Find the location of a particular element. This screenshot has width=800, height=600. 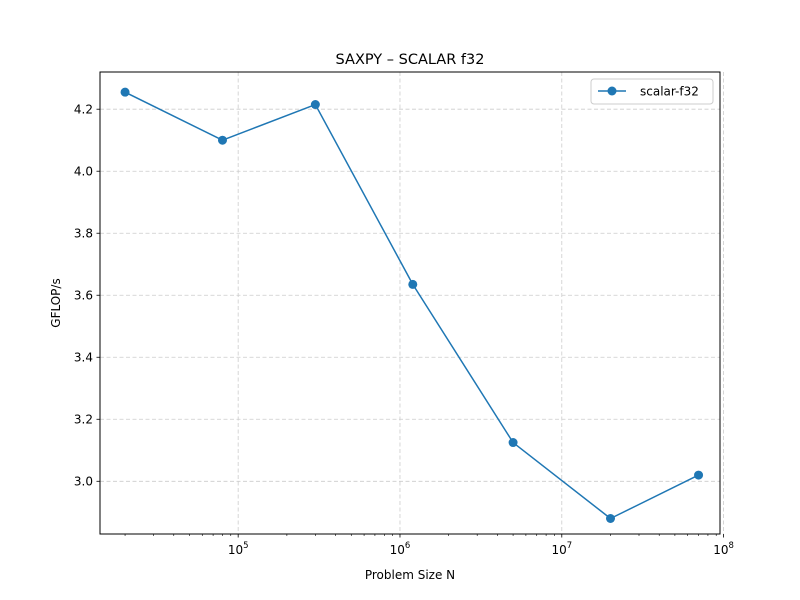

y-tick-label: 4.0 is located at coordinates (83, 172).